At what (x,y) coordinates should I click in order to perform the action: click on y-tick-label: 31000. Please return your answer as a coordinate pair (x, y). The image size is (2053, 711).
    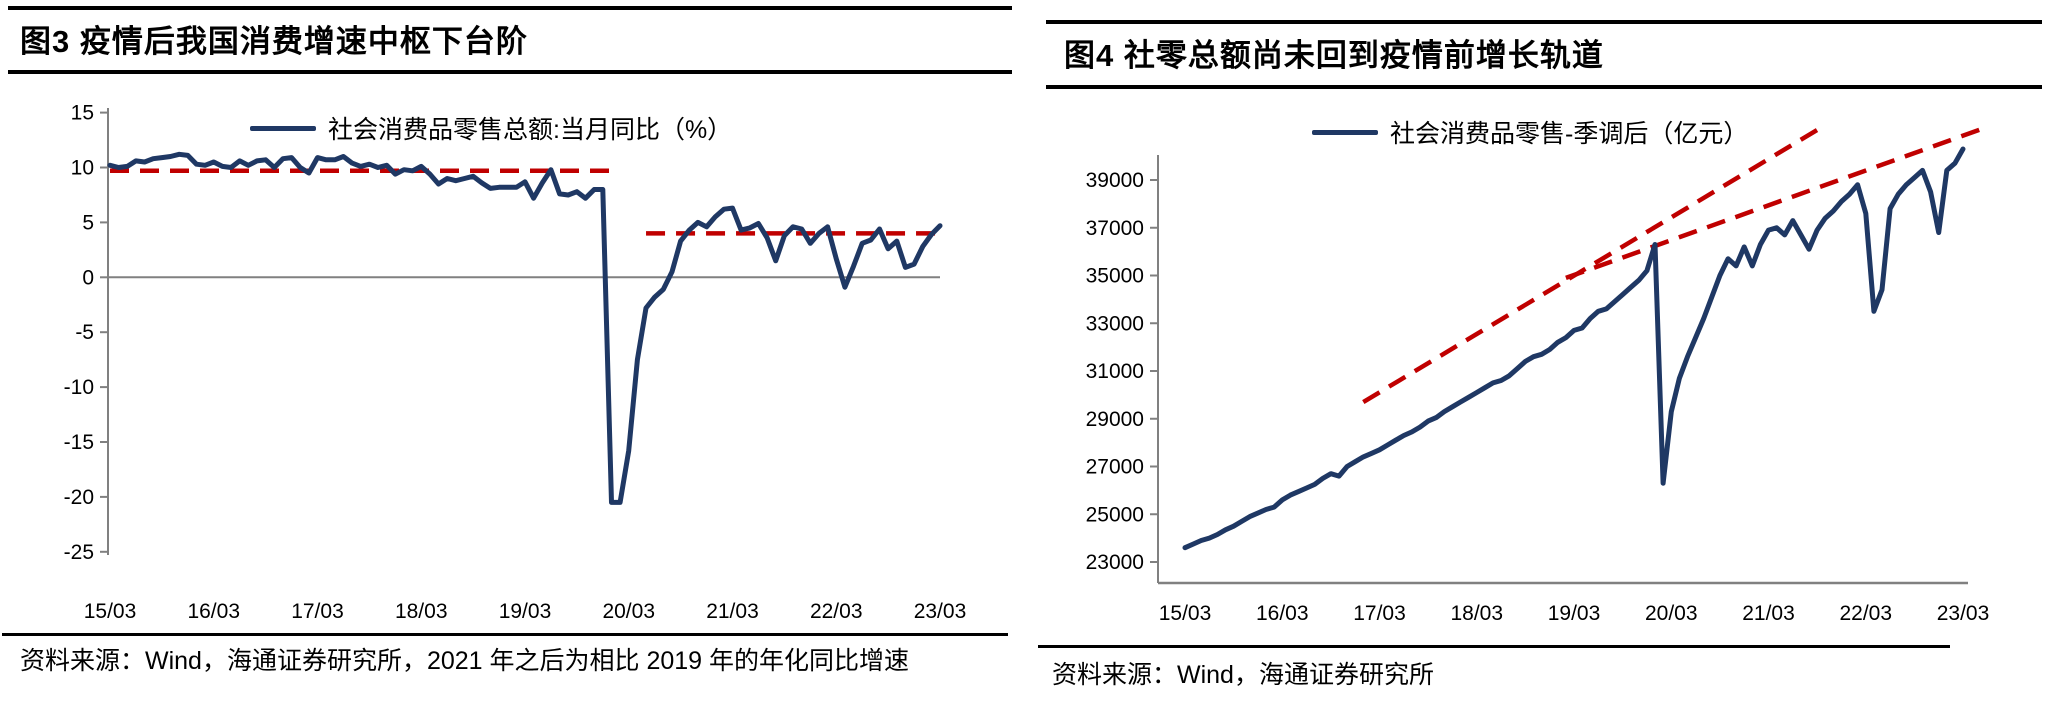
    Looking at the image, I should click on (1115, 371).